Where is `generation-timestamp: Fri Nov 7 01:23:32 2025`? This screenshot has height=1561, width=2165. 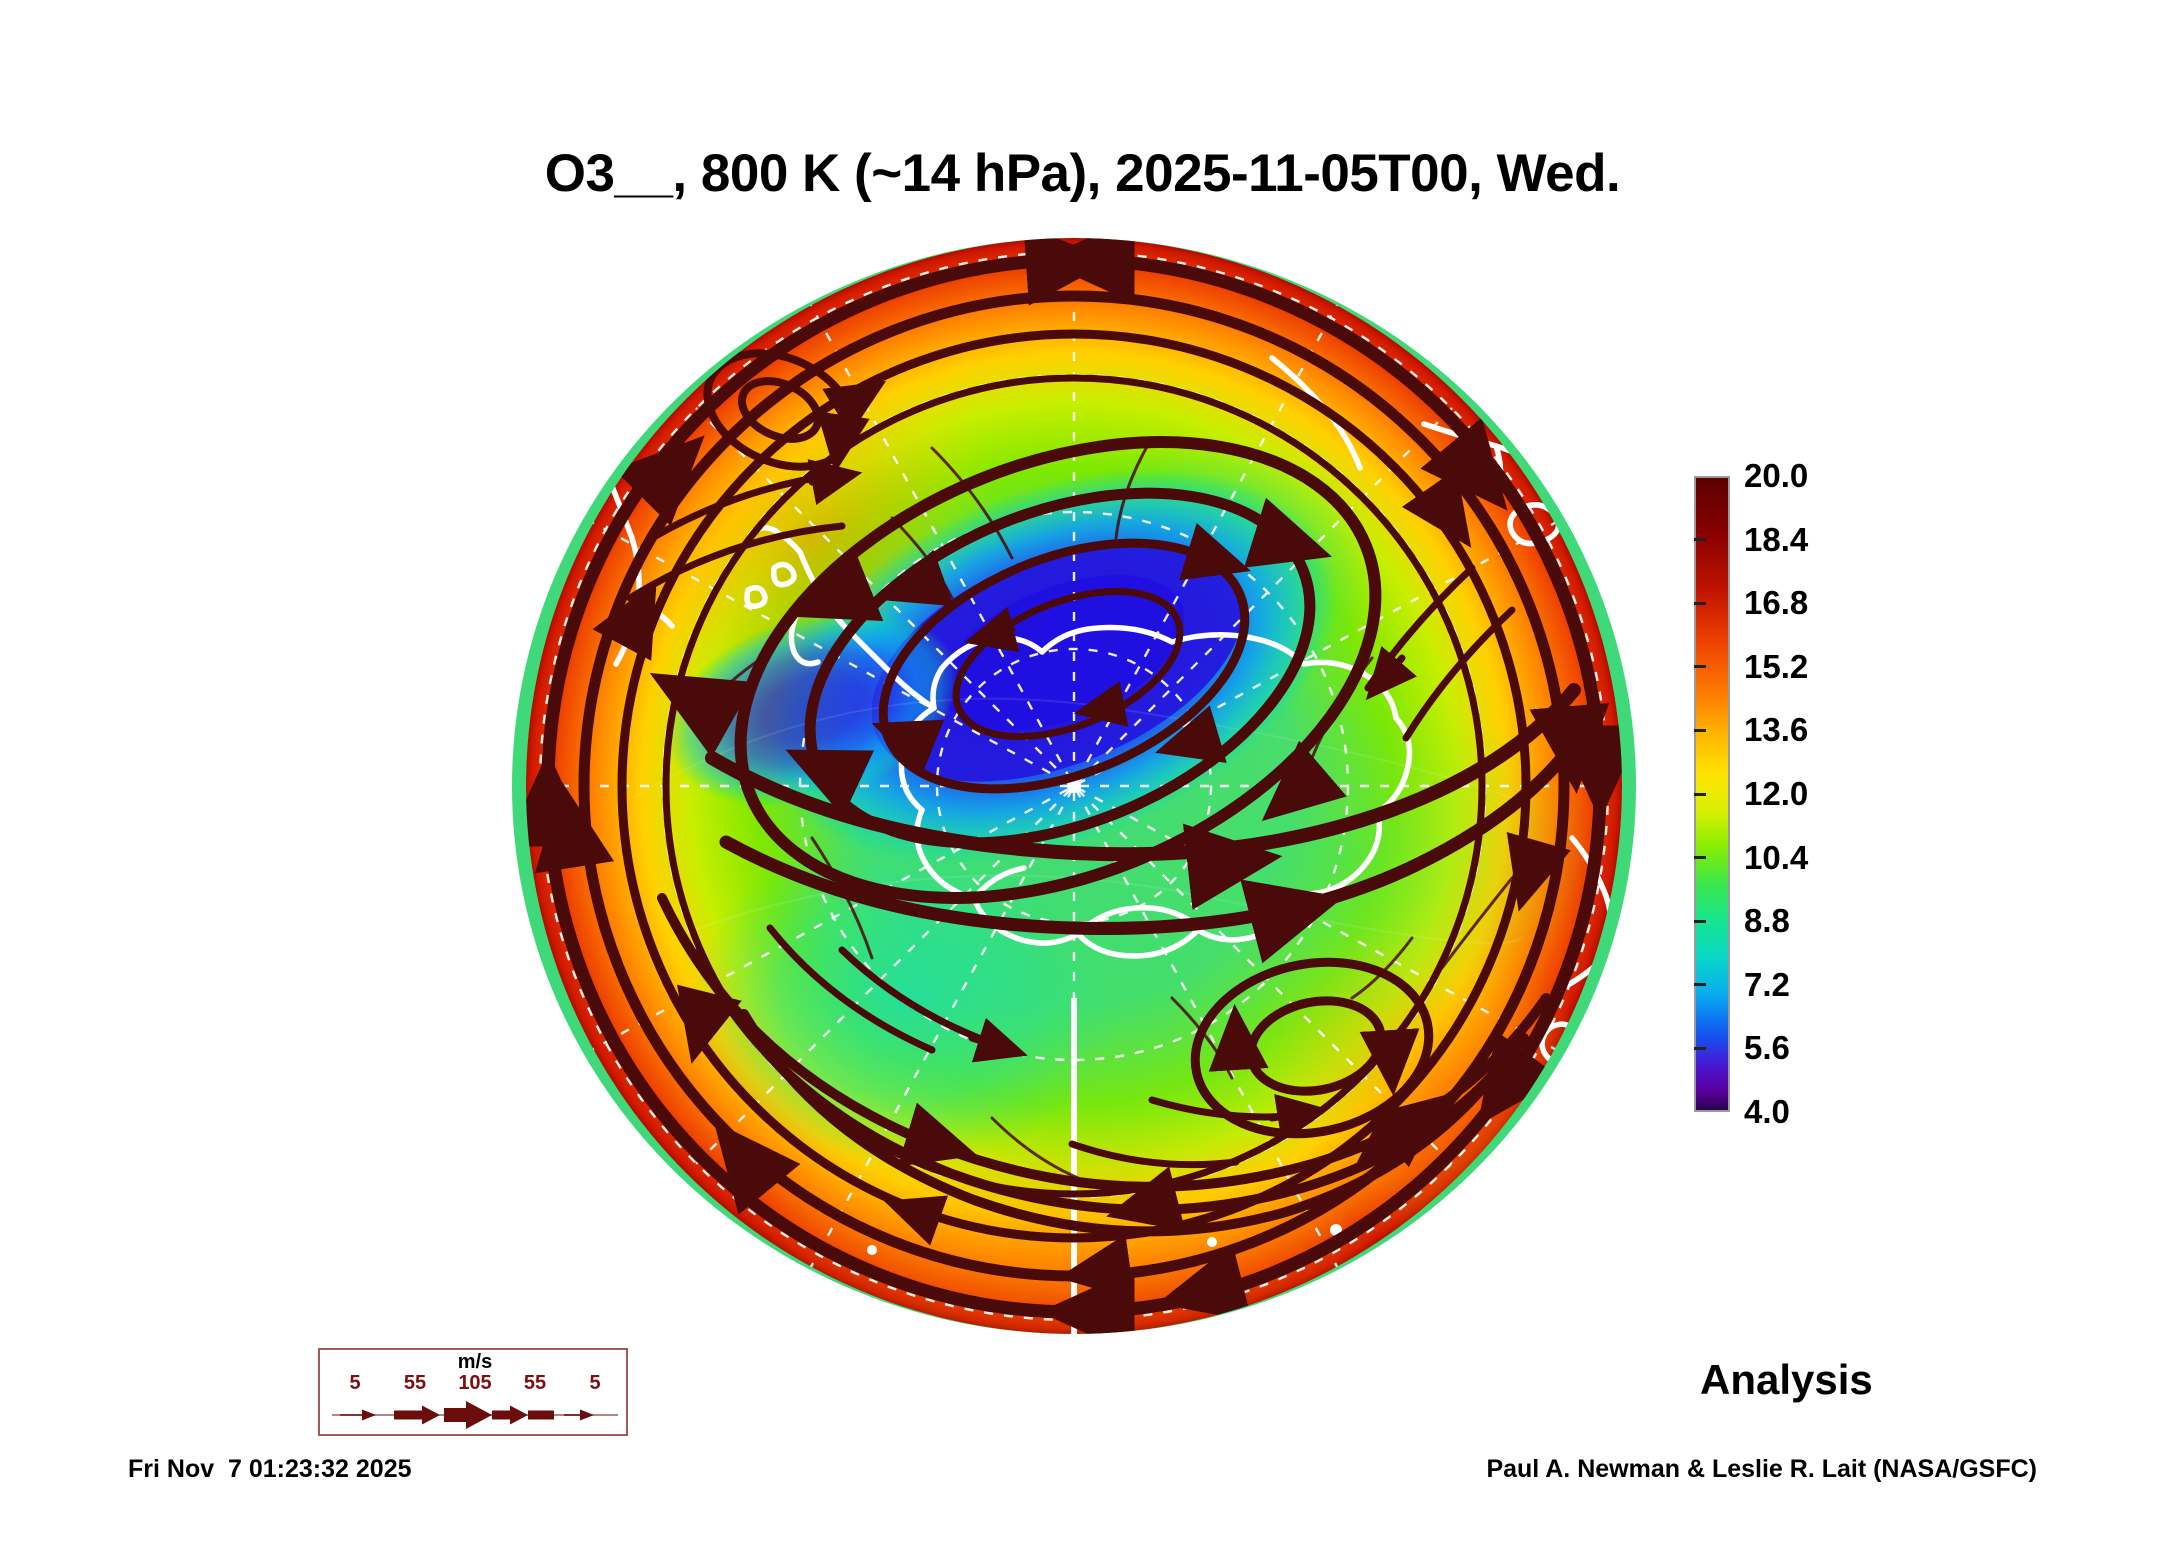 generation-timestamp: Fri Nov 7 01:23:32 2025 is located at coordinates (270, 1469).